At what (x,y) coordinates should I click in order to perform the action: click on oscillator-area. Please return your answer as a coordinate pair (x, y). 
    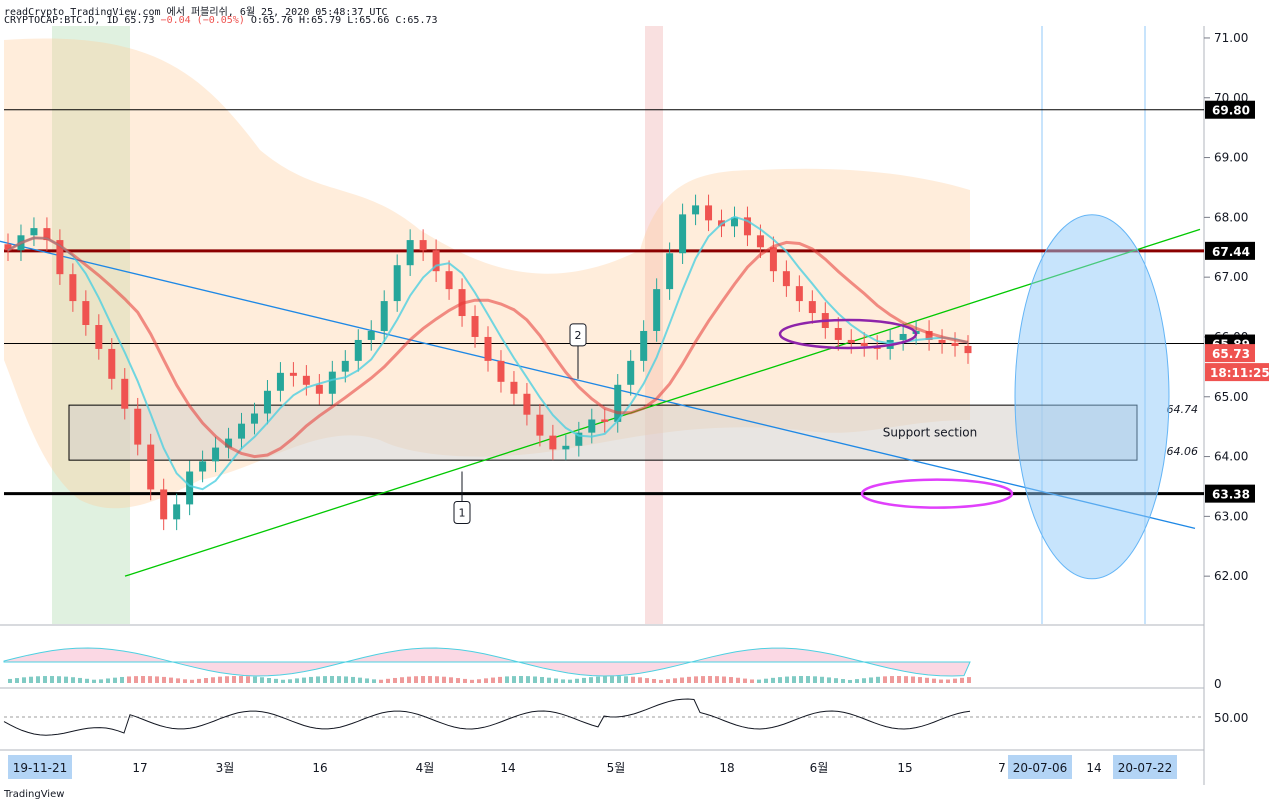
    Looking at the image, I should click on (487, 662).